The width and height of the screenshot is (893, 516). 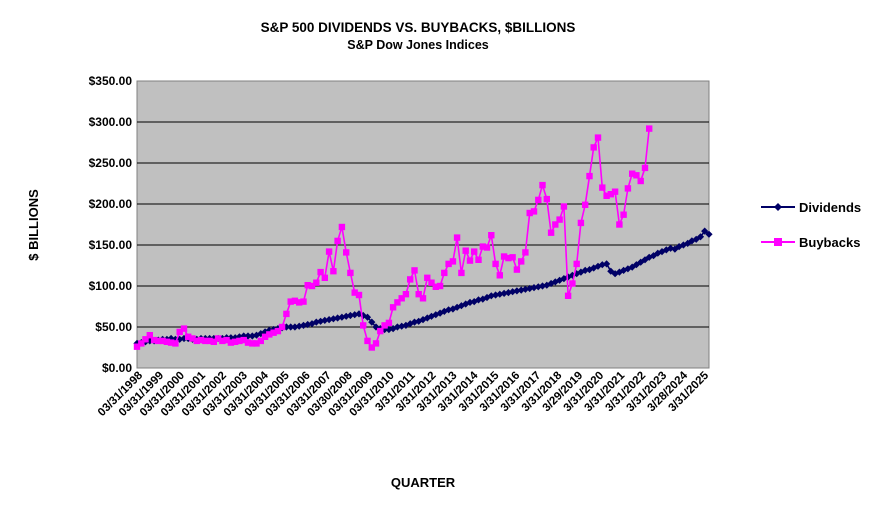 I want to click on x-axis-label: QUARTER, so click(x=423, y=482).